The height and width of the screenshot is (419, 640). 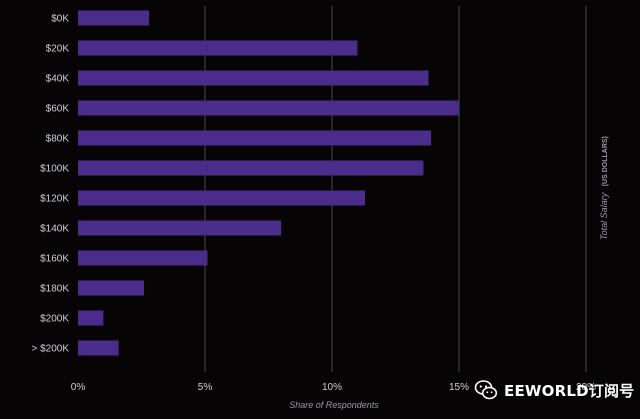 I want to click on wechat-icon, so click(x=486, y=390).